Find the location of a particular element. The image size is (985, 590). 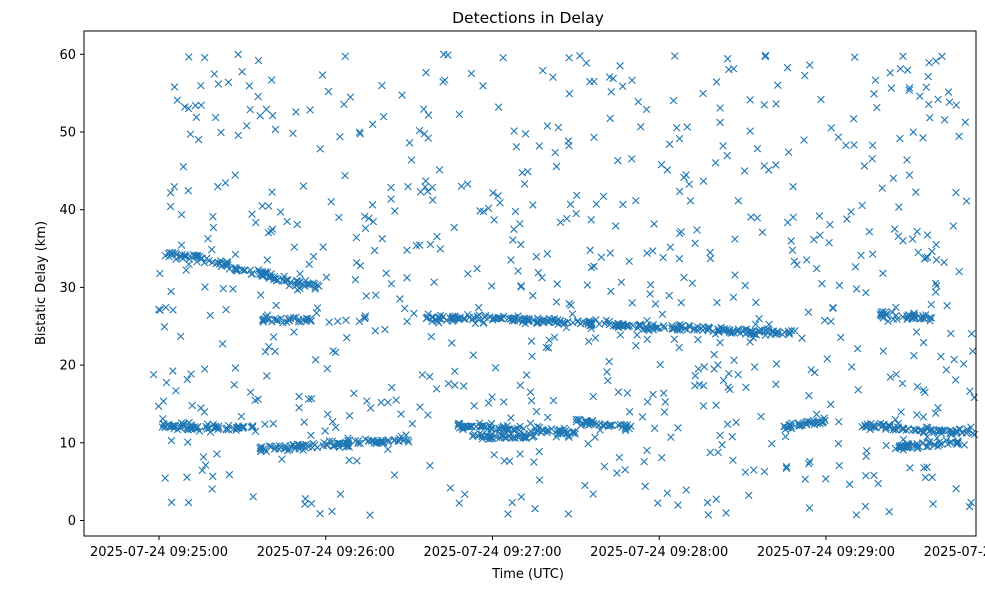

y-tick-label: 0 is located at coordinates (72, 521).